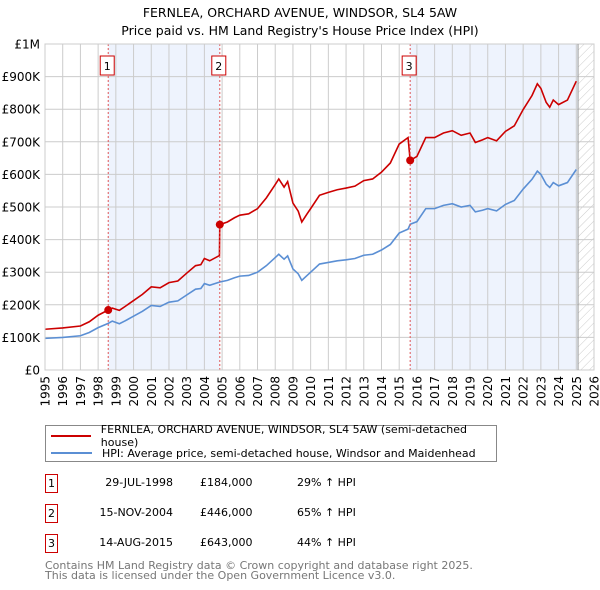 This screenshot has width=600, height=590. Describe the element at coordinates (46, 391) in the screenshot. I see `x-tick-label: 1995` at that location.